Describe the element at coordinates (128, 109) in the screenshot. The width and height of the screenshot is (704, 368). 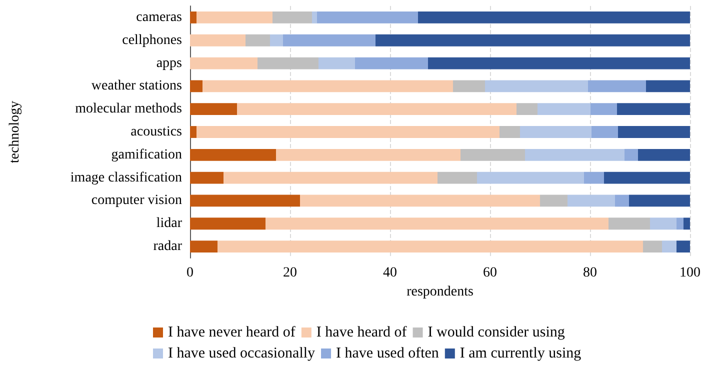
I see `y-tick-label: molecular methods` at that location.